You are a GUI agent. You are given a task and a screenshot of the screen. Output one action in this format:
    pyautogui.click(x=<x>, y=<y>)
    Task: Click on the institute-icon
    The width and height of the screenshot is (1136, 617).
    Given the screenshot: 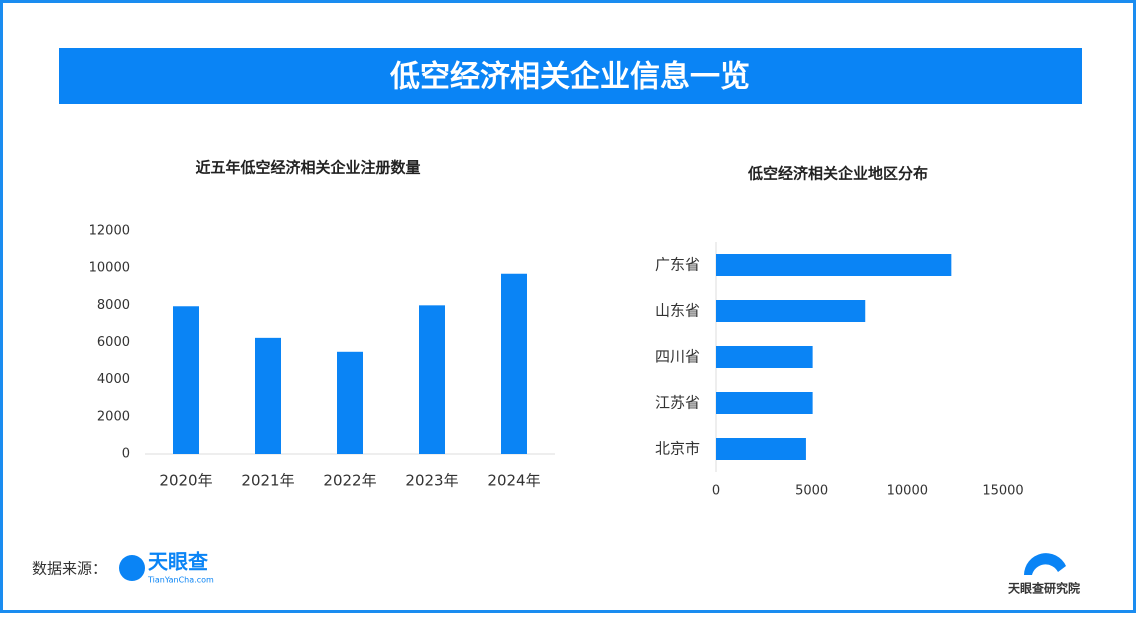 What is the action you would take?
    pyautogui.click(x=1045, y=564)
    